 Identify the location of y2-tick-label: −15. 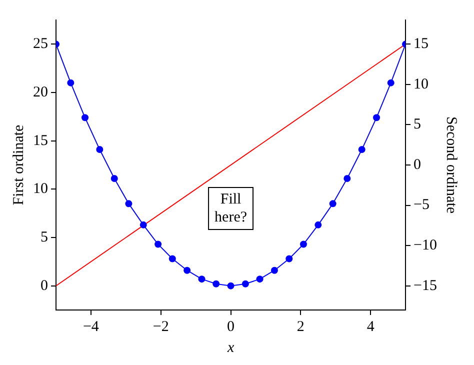
(426, 286).